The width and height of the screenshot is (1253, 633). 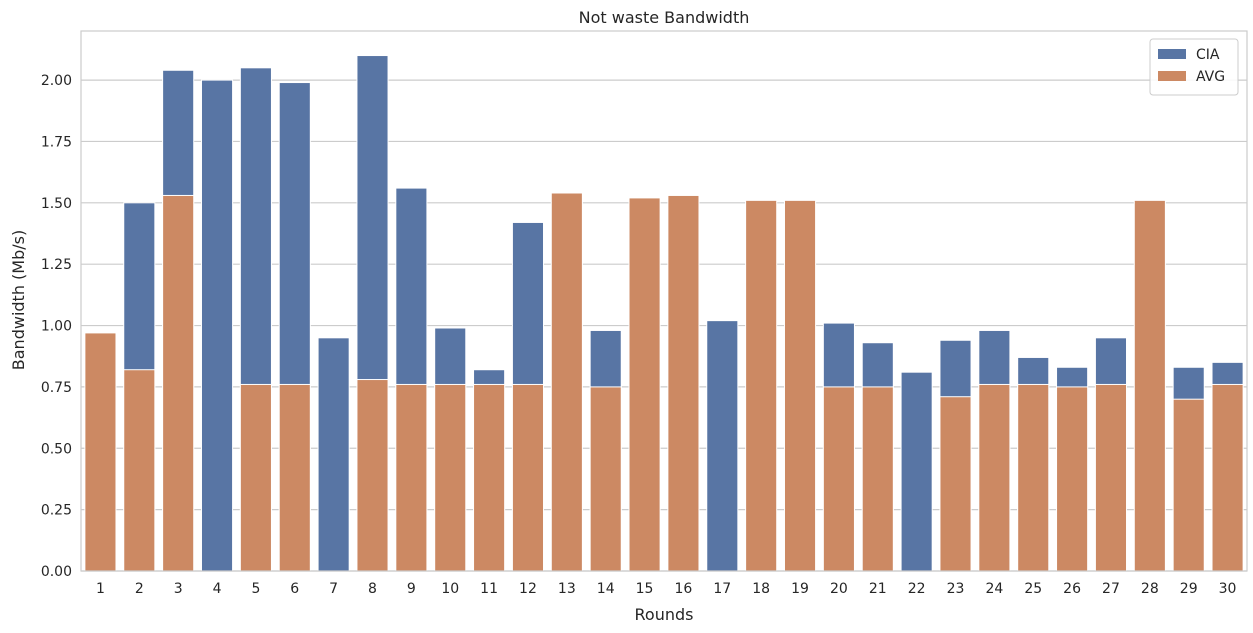 I want to click on x-tick-label: 30, so click(x=1228, y=589).